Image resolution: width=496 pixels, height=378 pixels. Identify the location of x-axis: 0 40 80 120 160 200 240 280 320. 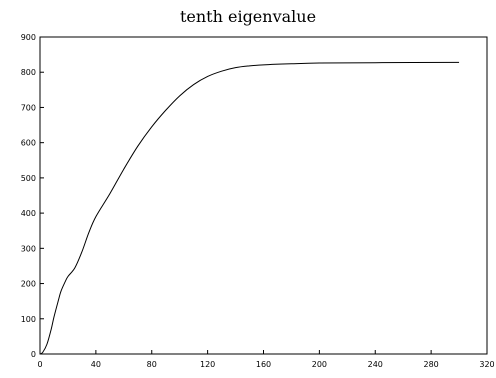
(266, 359).